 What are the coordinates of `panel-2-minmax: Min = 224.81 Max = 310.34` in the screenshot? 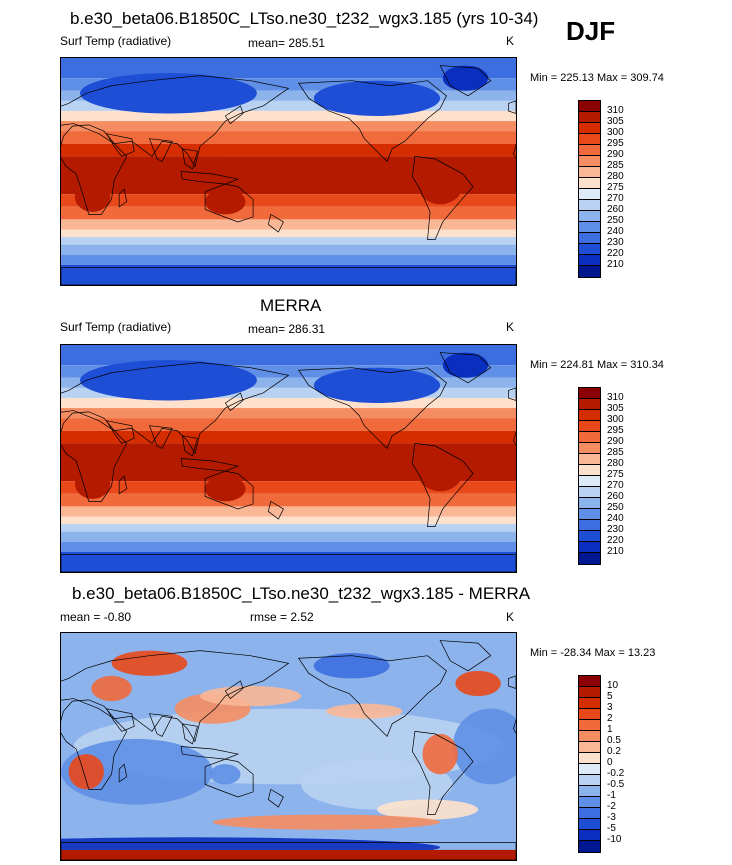 It's located at (597, 365).